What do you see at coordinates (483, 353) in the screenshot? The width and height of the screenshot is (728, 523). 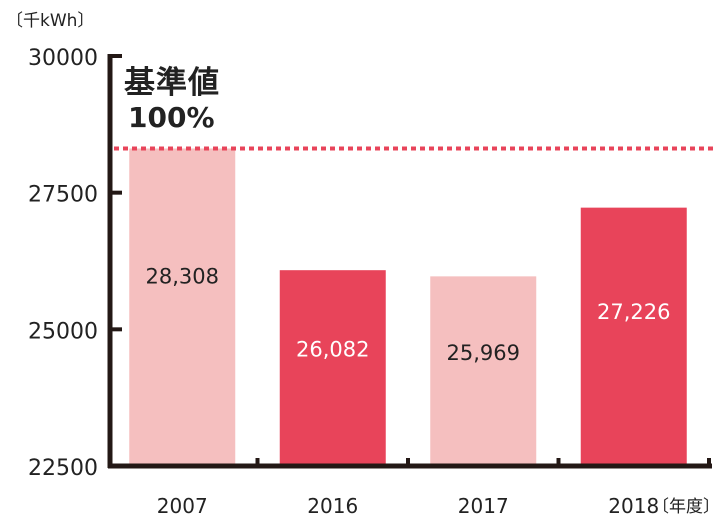 I see `bar-value-label: 25,969` at bounding box center [483, 353].